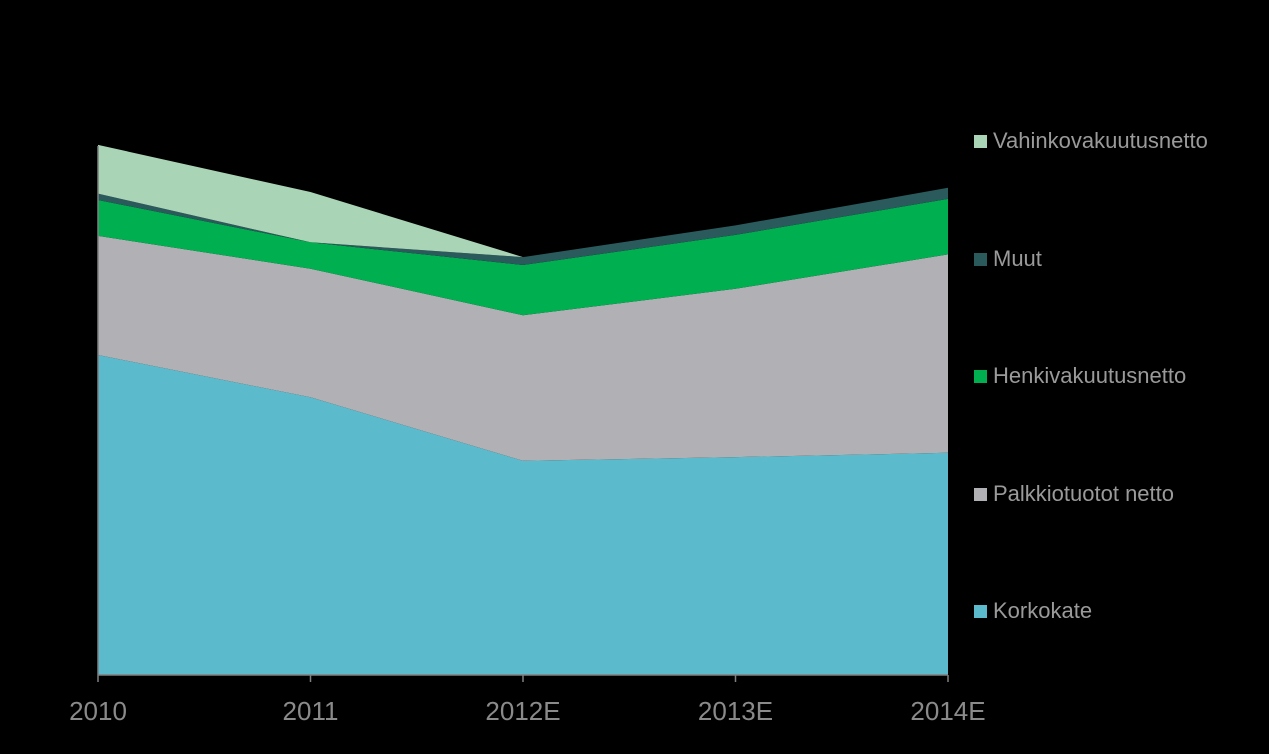  I want to click on area-muut, so click(523, 226).